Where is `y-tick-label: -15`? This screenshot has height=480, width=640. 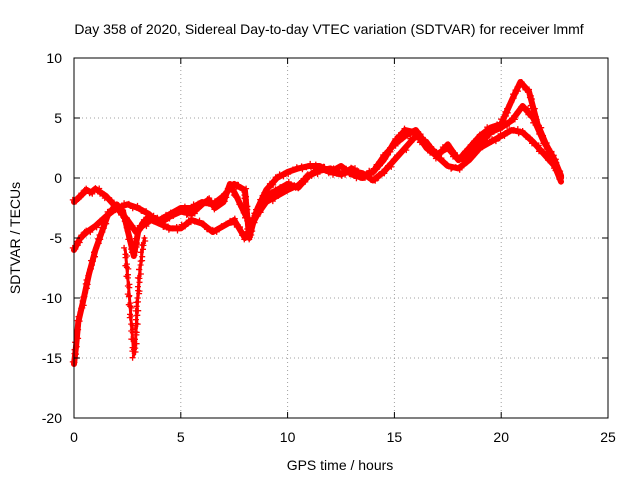
y-tick-label: -15 is located at coordinates (52, 358).